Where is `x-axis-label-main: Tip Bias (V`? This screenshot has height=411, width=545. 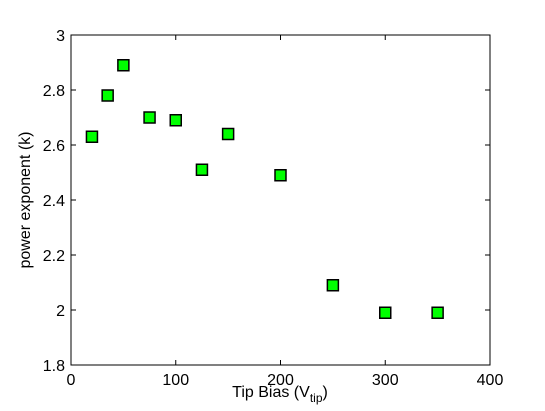 x-axis-label-main: Tip Bias (V is located at coordinates (271, 392).